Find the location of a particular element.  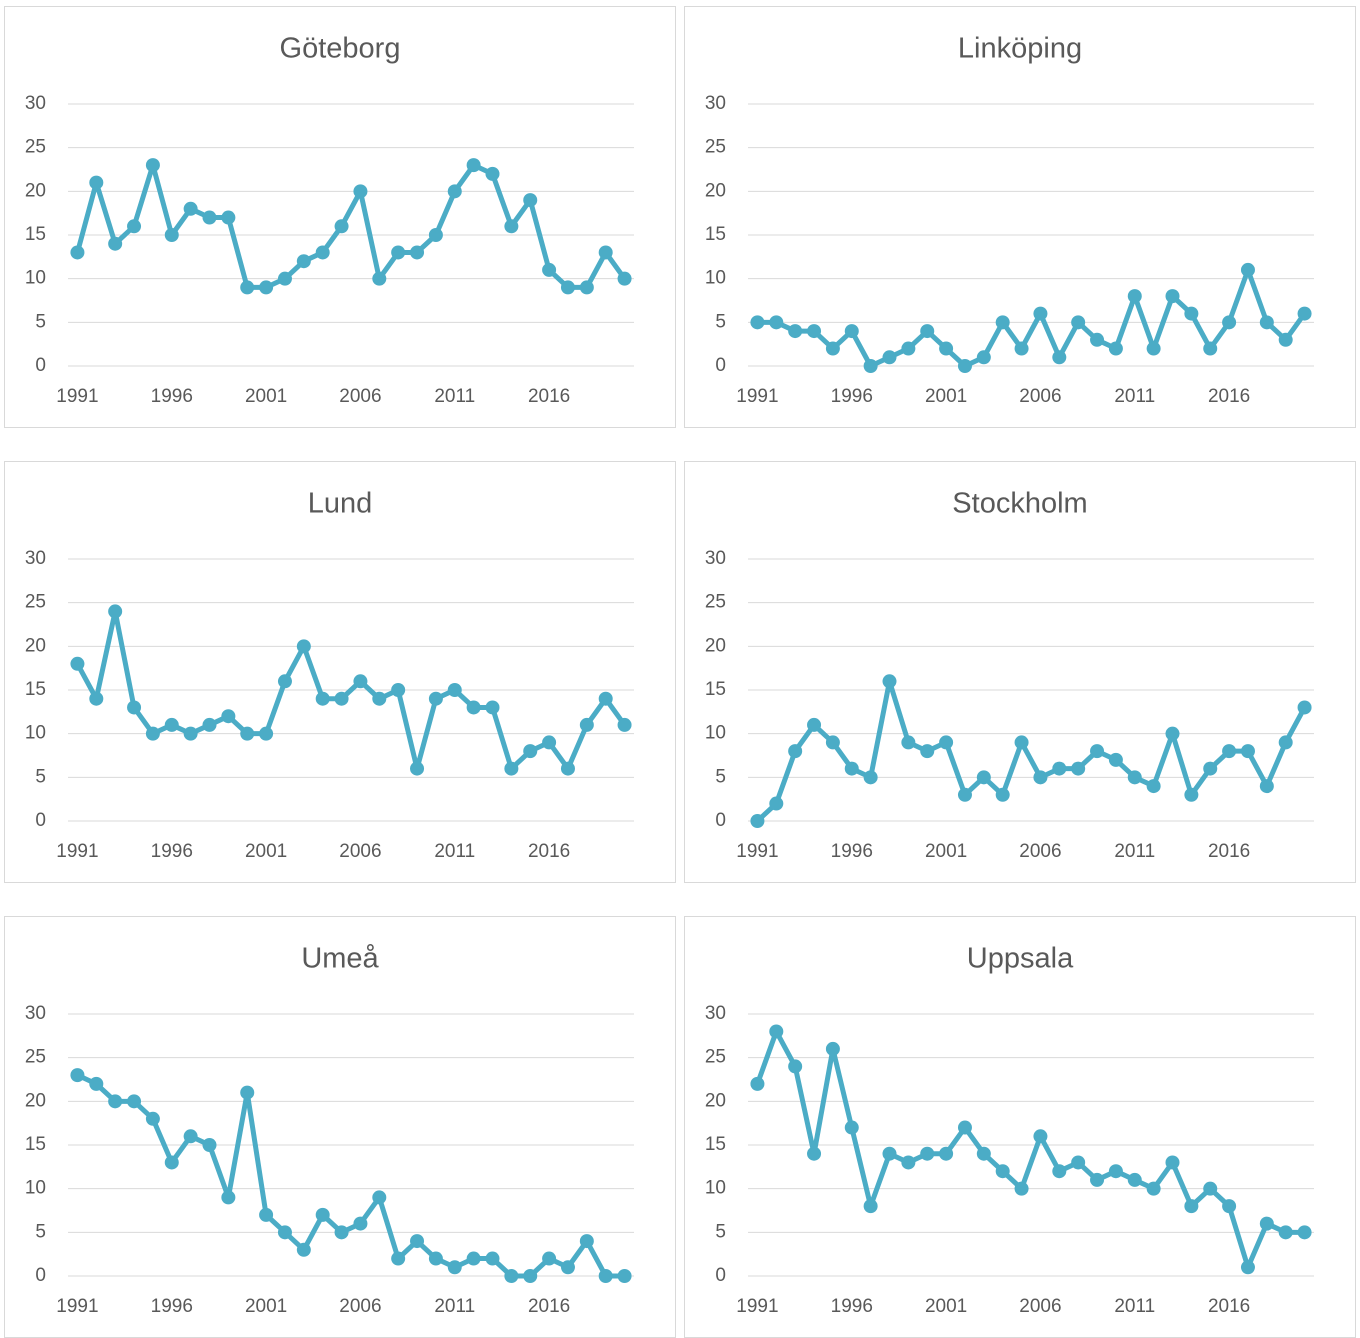

chart-title: Göteborg is located at coordinates (340, 49).